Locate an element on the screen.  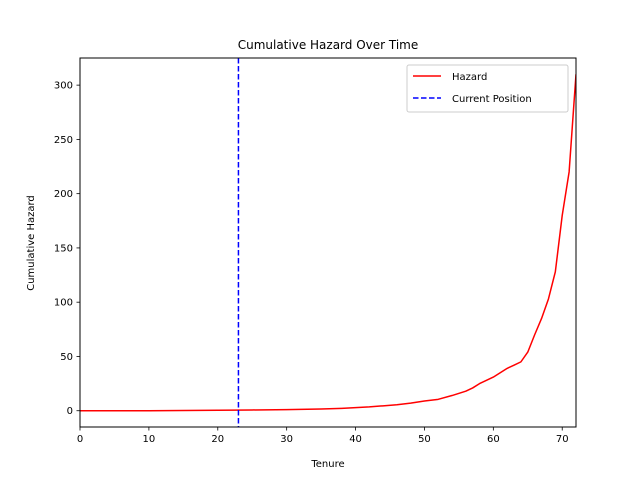
x-axis-ticks: 0 10 20 30 40 50 60 70 is located at coordinates (323, 436).